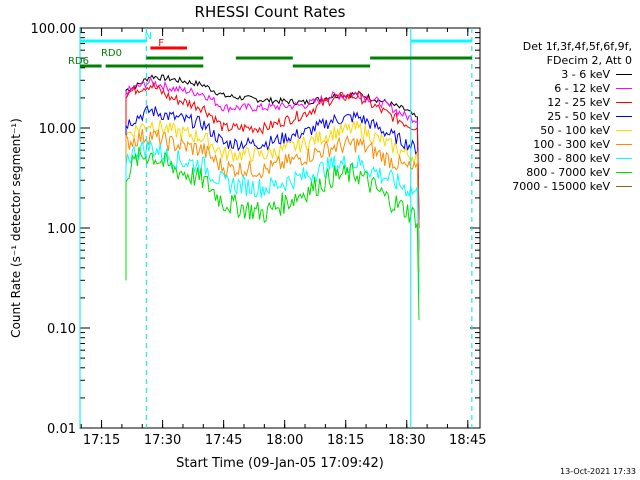 The height and width of the screenshot is (480, 640). What do you see at coordinates (162, 440) in the screenshot?
I see `x-tick-label: 17:30` at bounding box center [162, 440].